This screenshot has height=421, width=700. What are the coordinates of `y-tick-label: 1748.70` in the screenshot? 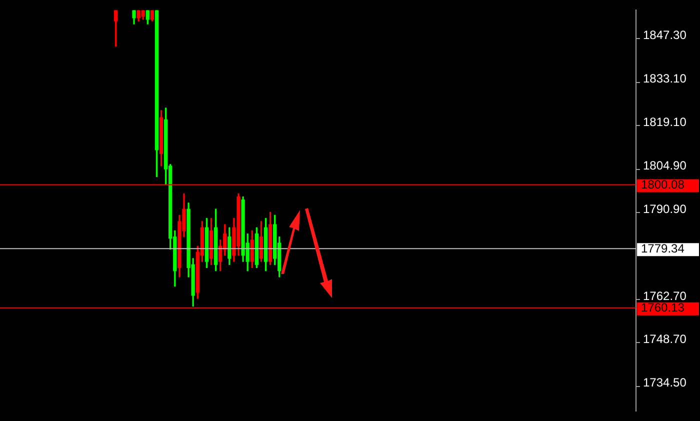 It's located at (665, 339).